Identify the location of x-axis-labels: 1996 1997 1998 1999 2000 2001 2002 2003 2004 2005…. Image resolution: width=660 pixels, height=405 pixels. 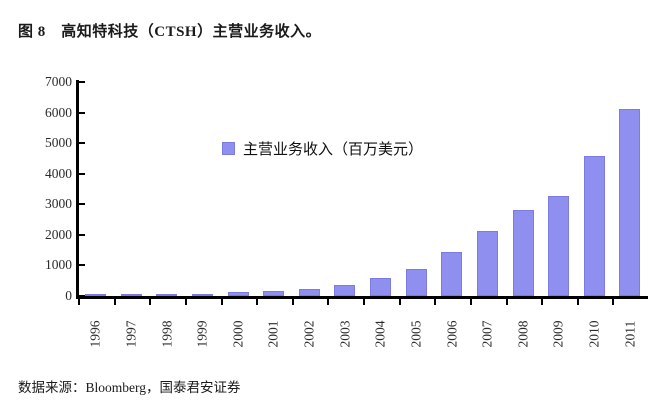
(363, 338).